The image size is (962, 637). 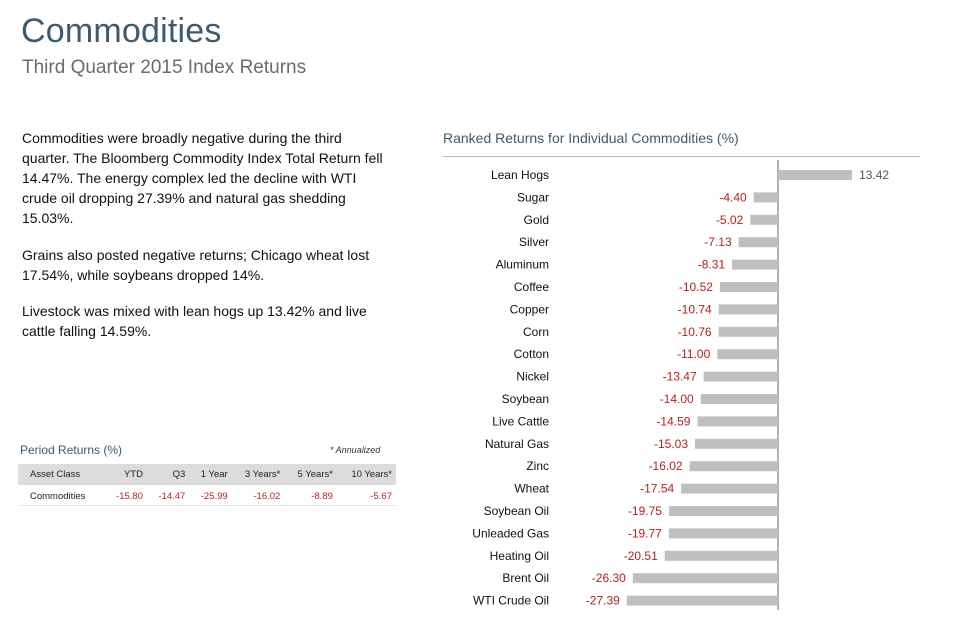 I want to click on data-label: -11.00, so click(x=693, y=354).